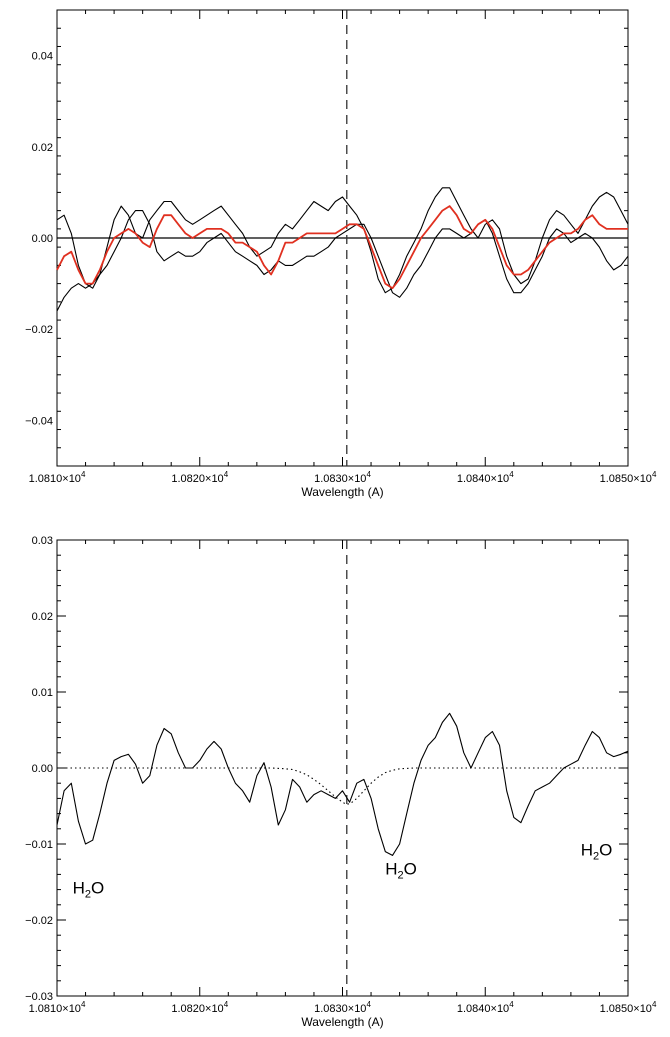 This screenshot has width=670, height=1037. What do you see at coordinates (39, 421) in the screenshot?
I see `y-tick-label: −0.04` at bounding box center [39, 421].